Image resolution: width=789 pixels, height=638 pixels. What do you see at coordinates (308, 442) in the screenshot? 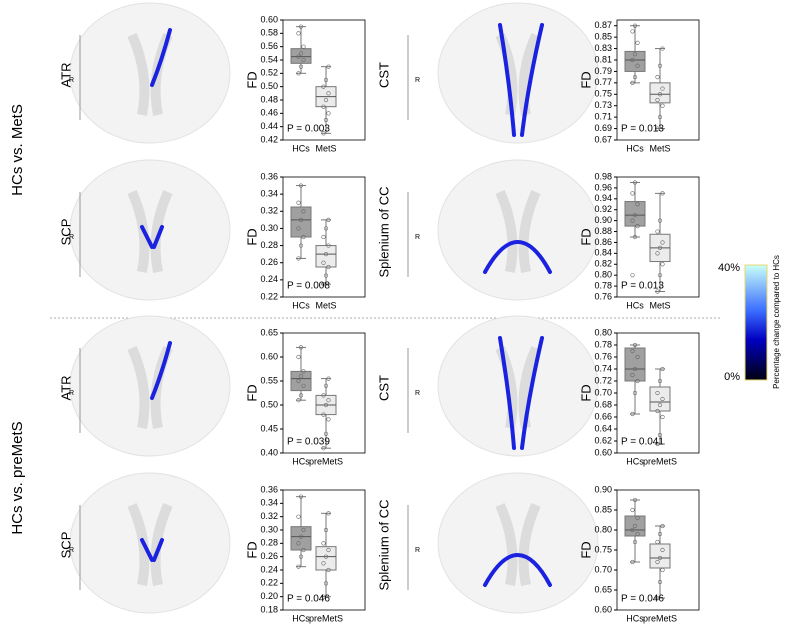
I see `p-value: P = 0.039` at bounding box center [308, 442].